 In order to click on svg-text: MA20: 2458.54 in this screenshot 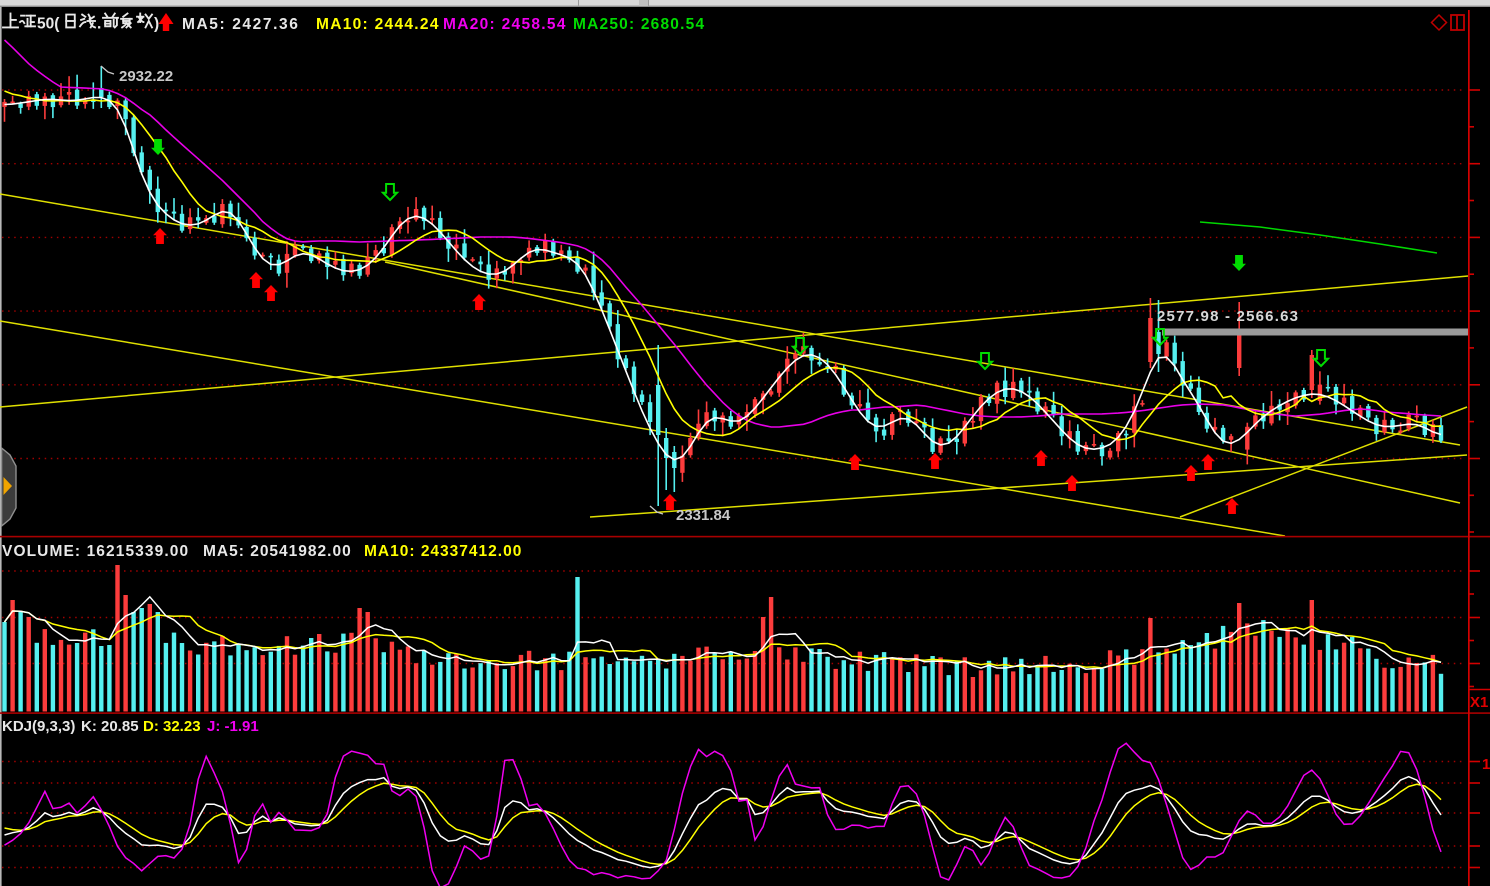, I will do `click(505, 24)`.